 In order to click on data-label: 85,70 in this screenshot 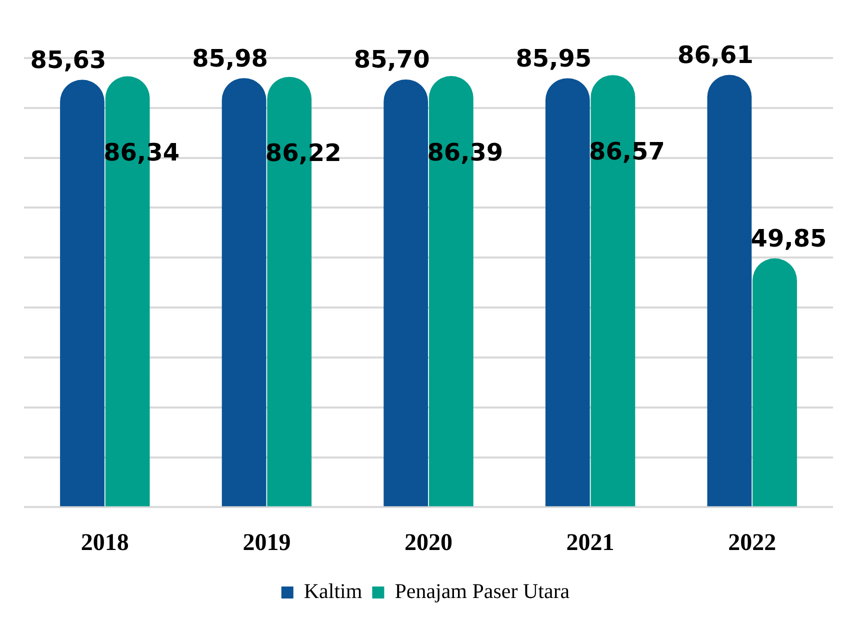, I will do `click(392, 60)`.